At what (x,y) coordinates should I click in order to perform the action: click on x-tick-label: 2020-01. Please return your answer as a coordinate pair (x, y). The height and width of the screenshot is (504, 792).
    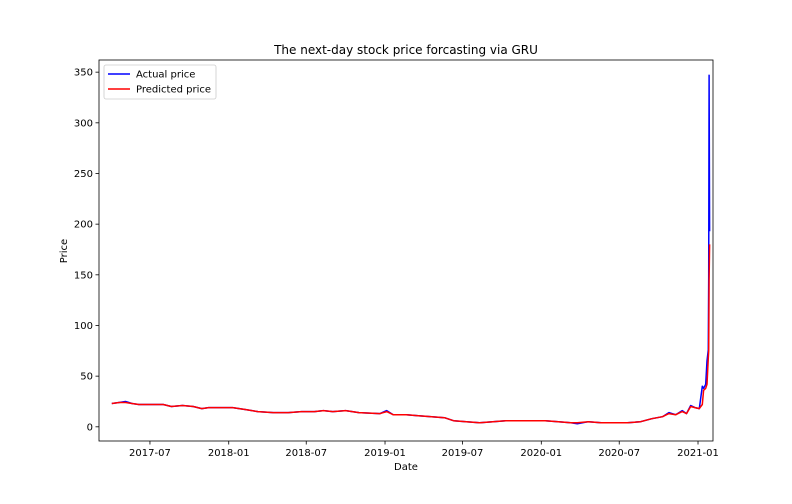
    Looking at the image, I should click on (541, 453).